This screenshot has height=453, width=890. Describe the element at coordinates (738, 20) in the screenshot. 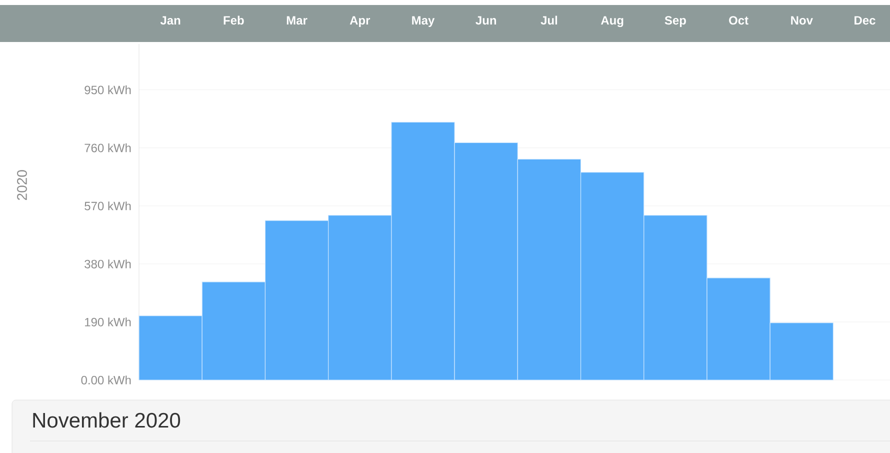

I see `x-tick-label: Oct` at that location.